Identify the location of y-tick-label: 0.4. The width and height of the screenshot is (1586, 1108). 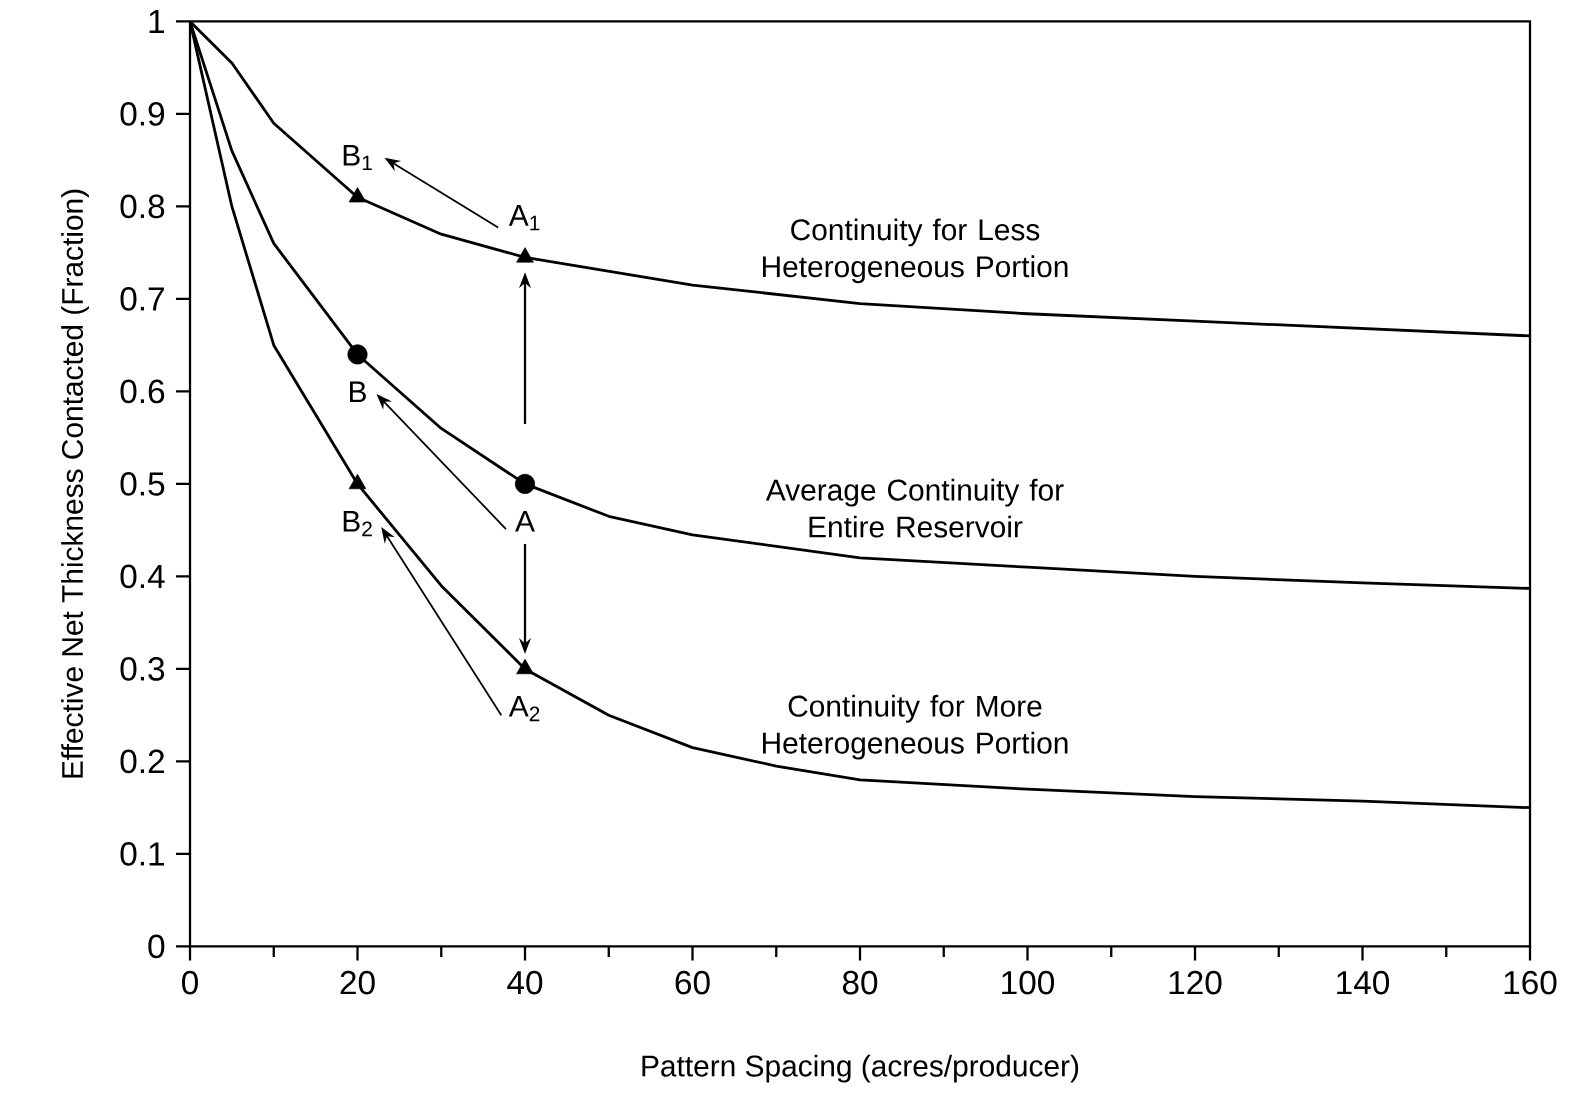
(142, 576).